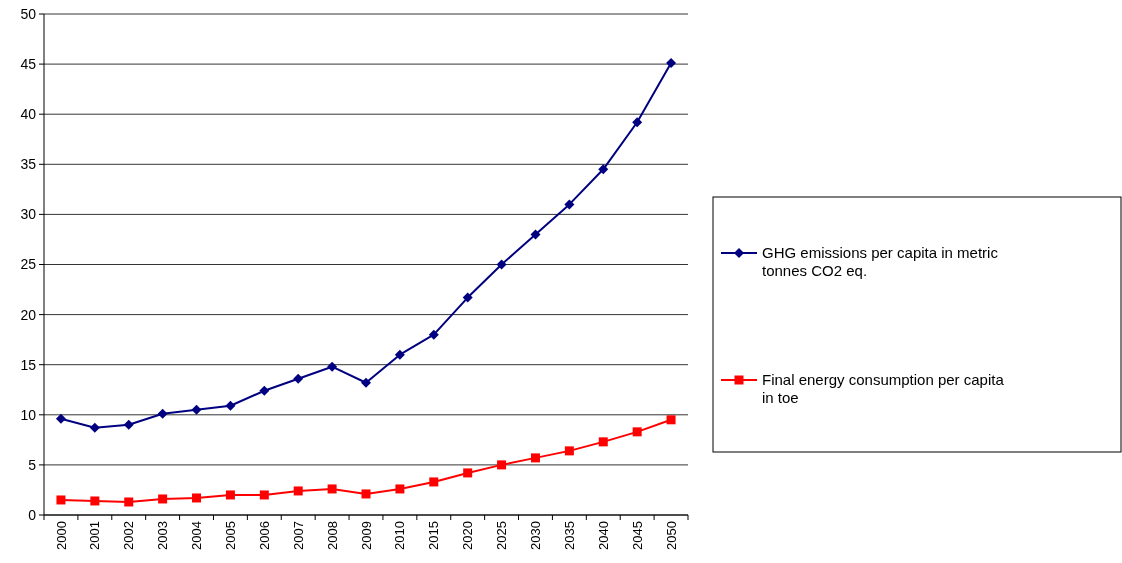 Image resolution: width=1122 pixels, height=563 pixels. Describe the element at coordinates (536, 535) in the screenshot. I see `x-tick-label: 2030` at that location.